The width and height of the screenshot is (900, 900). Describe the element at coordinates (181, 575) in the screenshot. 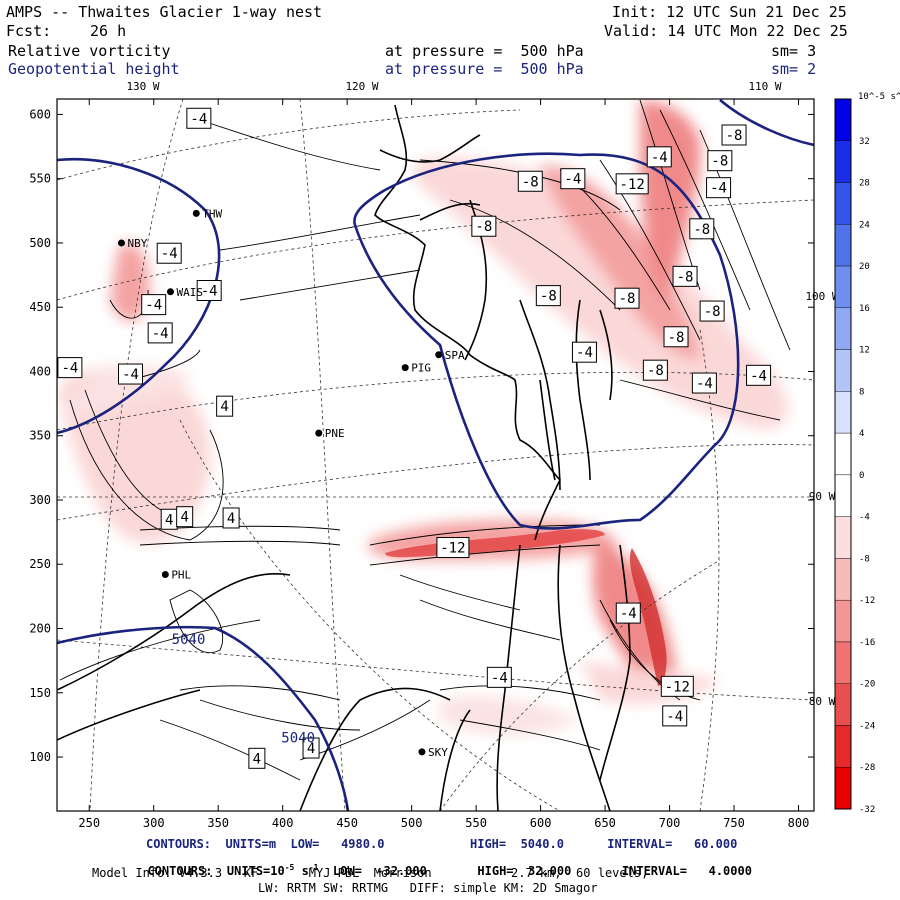

I see `svg-text: PHL` at that location.